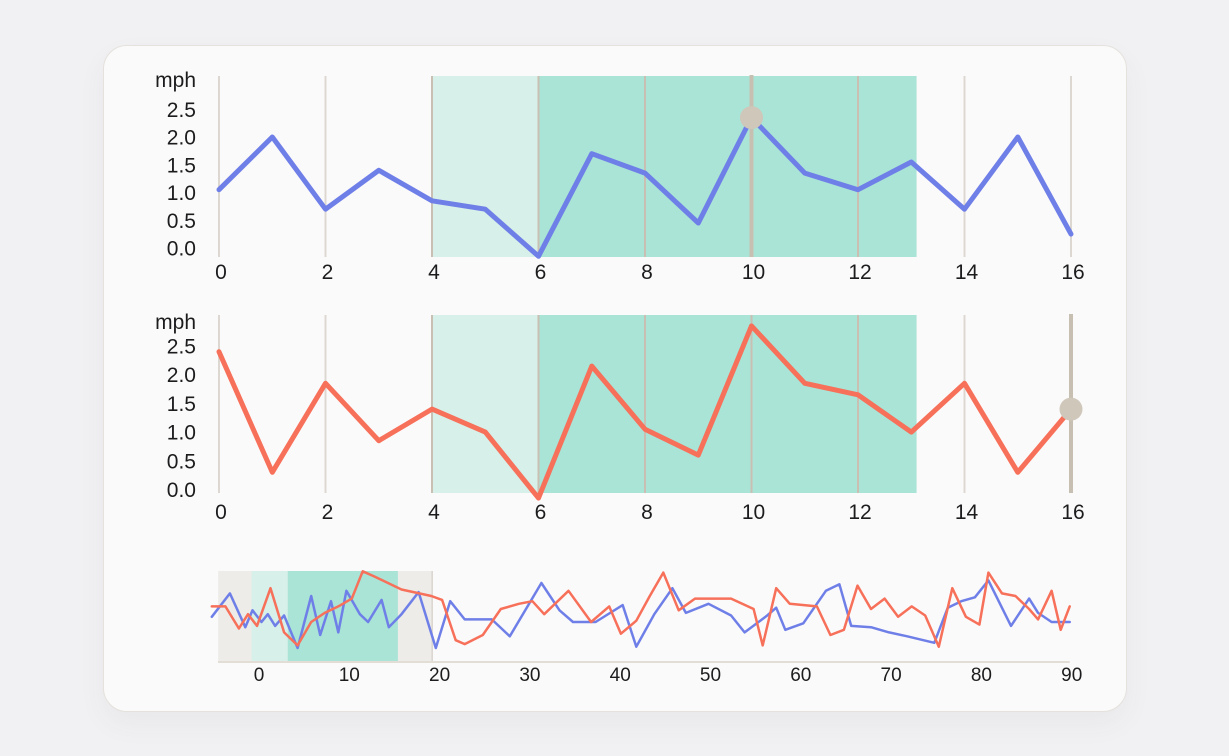 This screenshot has height=756, width=1229. I want to click on x-tick-label: 40, so click(620, 675).